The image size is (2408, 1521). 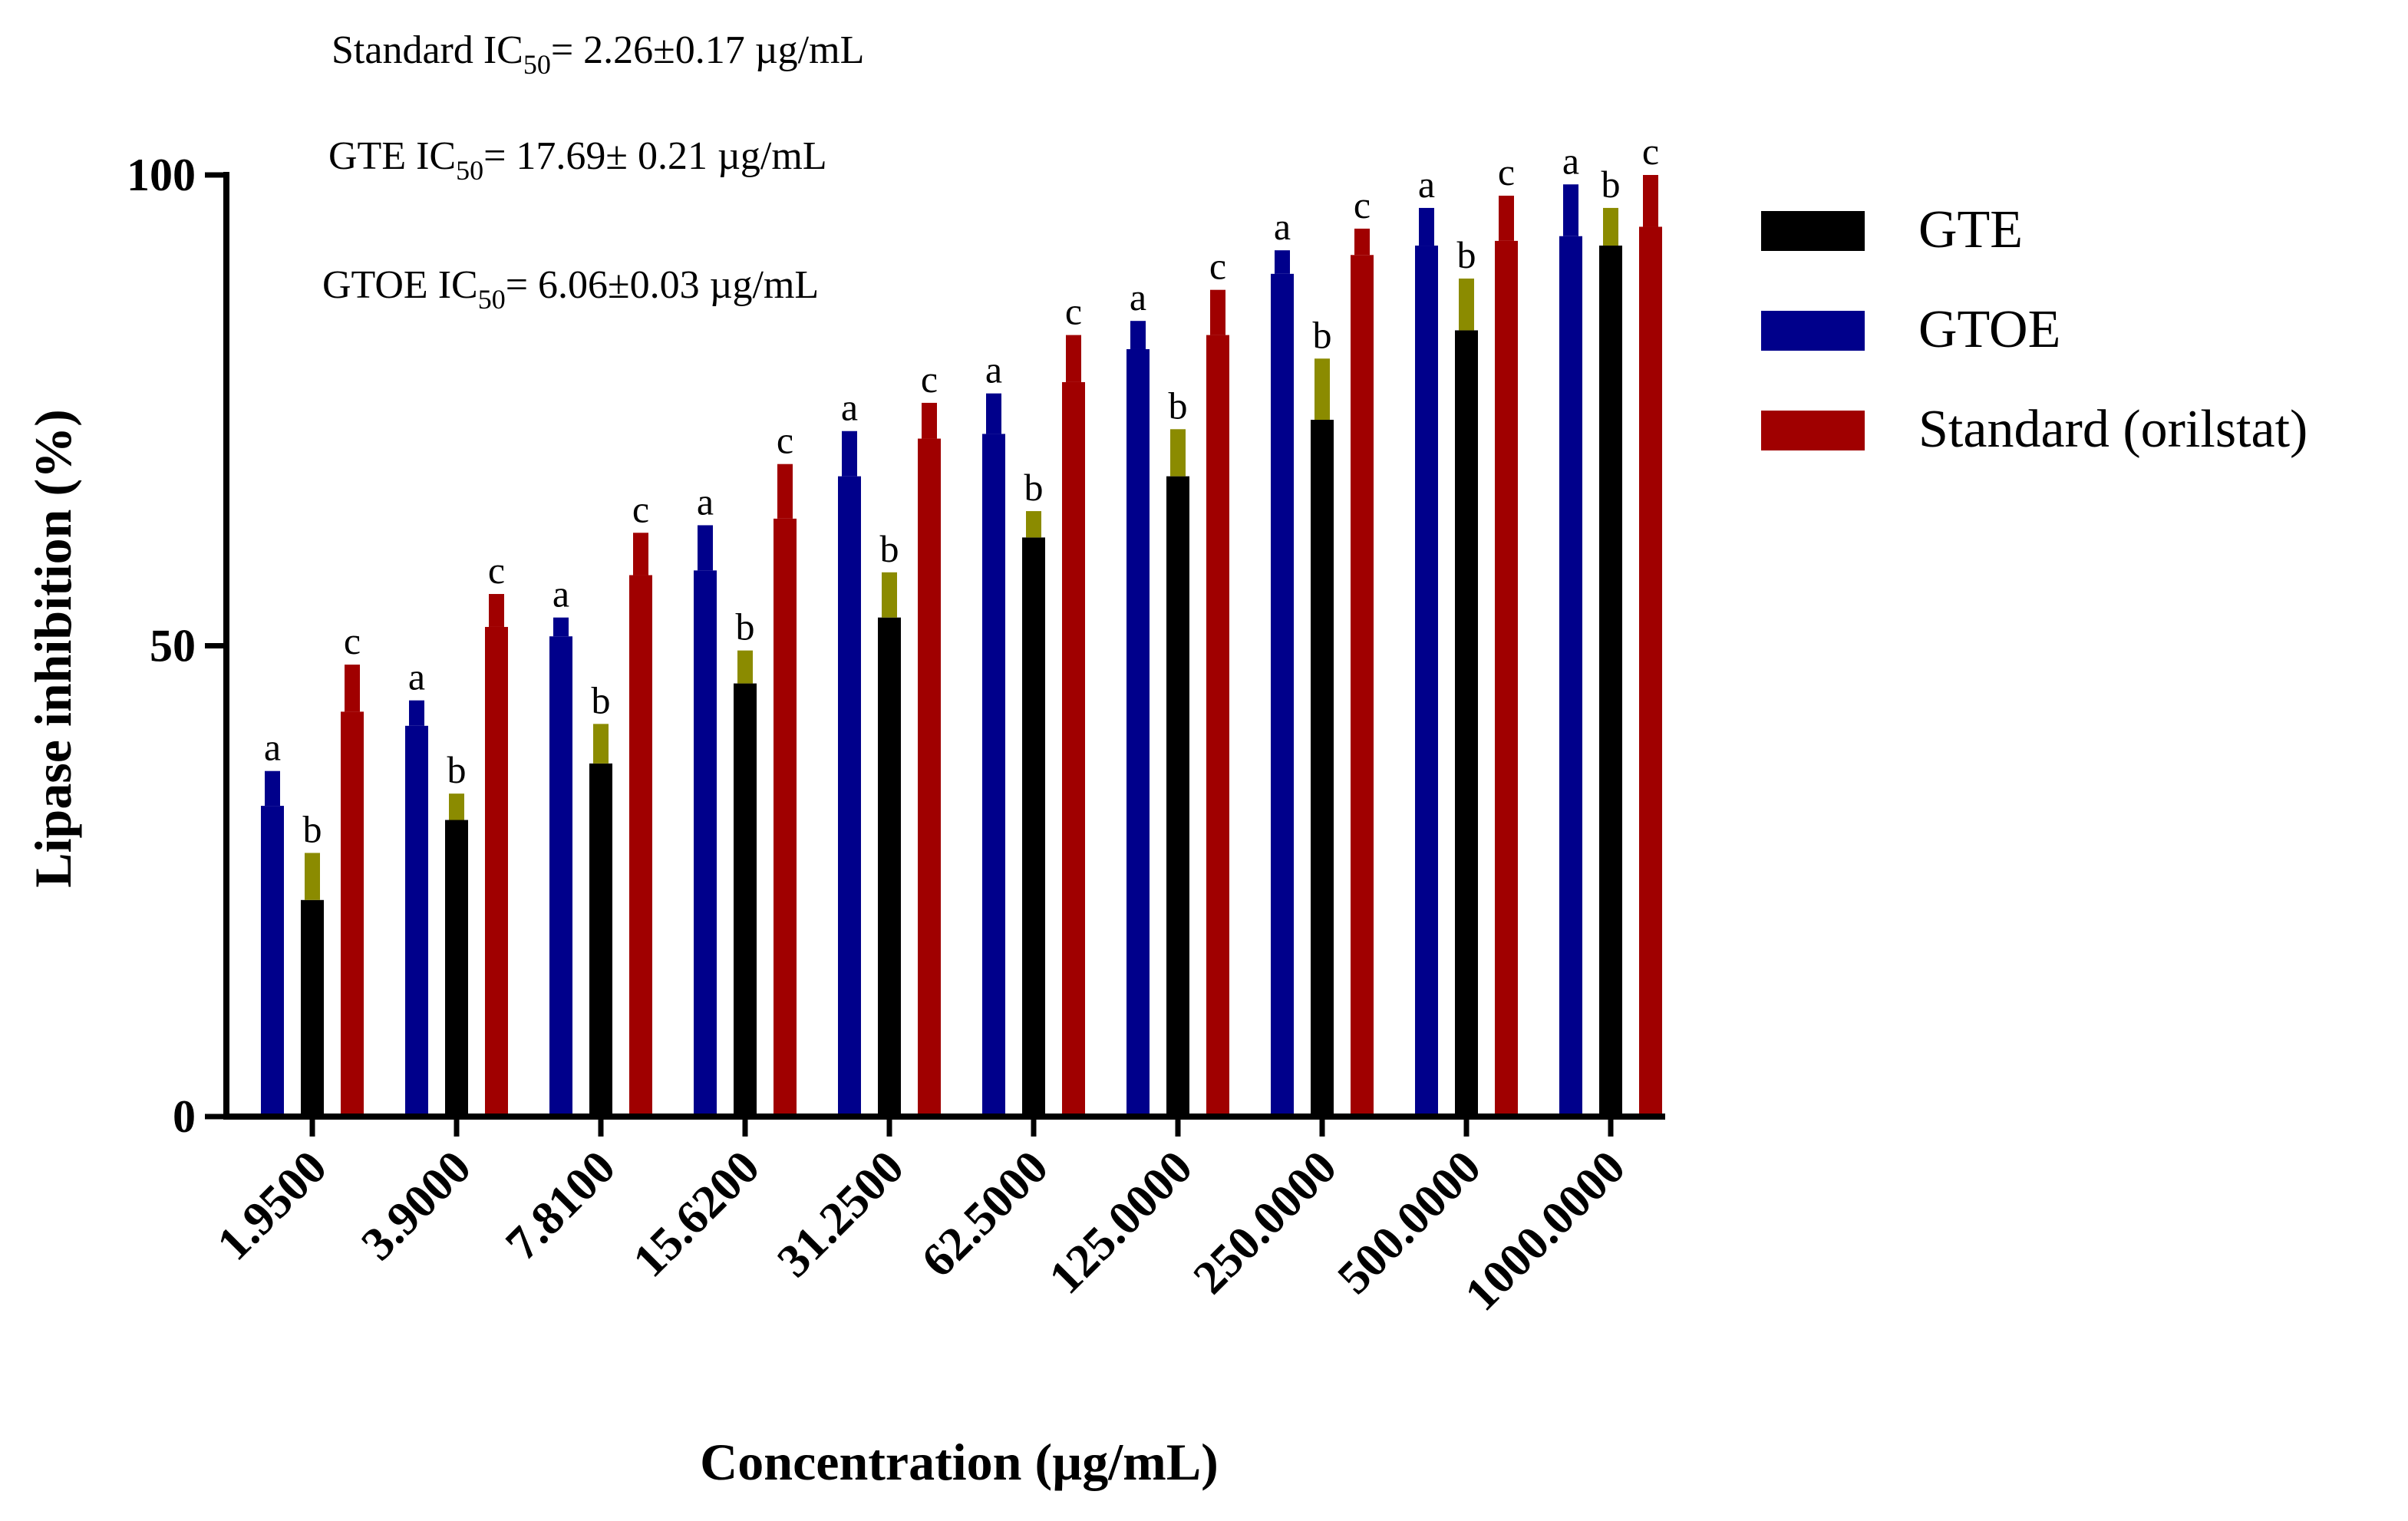 What do you see at coordinates (840, 1214) in the screenshot?
I see `x-tick-label: 31.2500` at bounding box center [840, 1214].